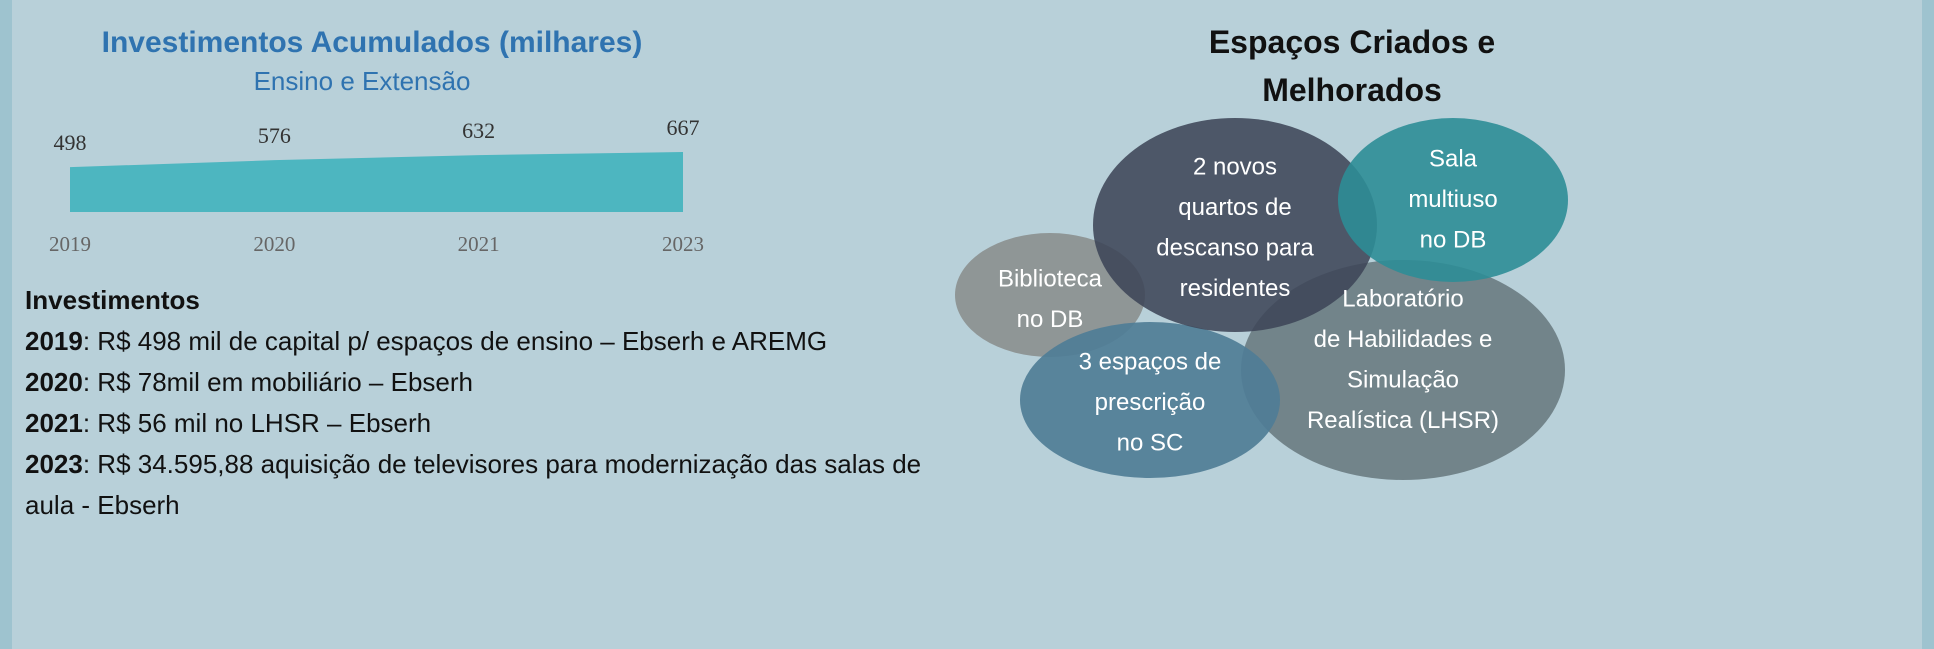 This screenshot has width=1934, height=649. What do you see at coordinates (1050, 278) in the screenshot?
I see `bubble-label: Biblioteca` at bounding box center [1050, 278].